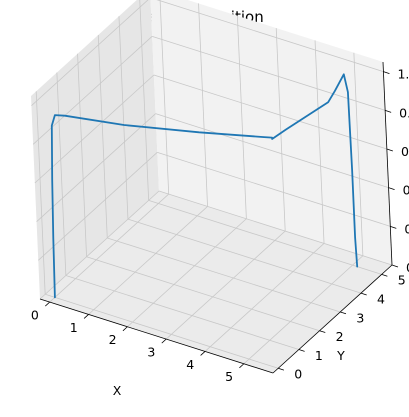 Image resolution: width=409 pixels, height=417 pixels. What do you see at coordinates (117, 390) in the screenshot?
I see `x-axis-label: X` at bounding box center [117, 390].